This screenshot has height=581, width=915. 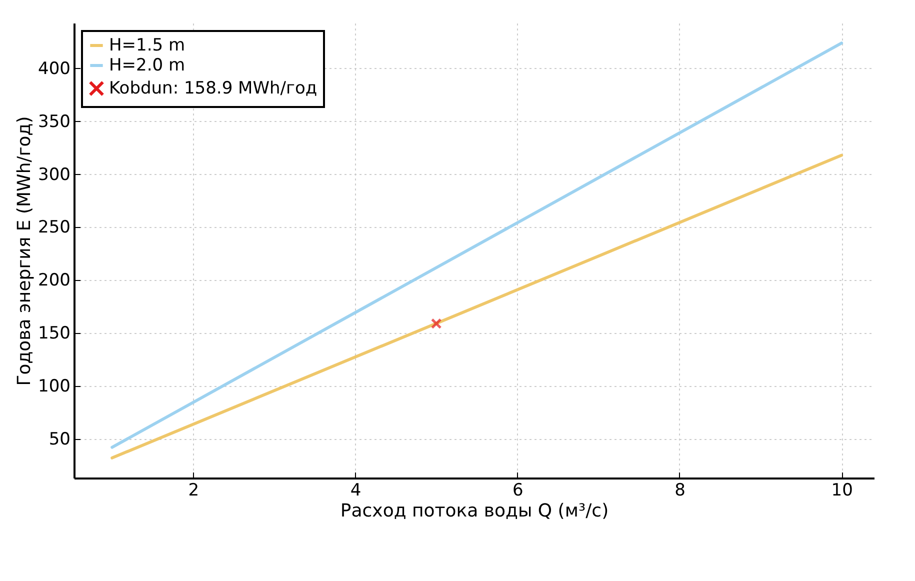 I want to click on y-tick-label: 300, so click(x=54, y=174).